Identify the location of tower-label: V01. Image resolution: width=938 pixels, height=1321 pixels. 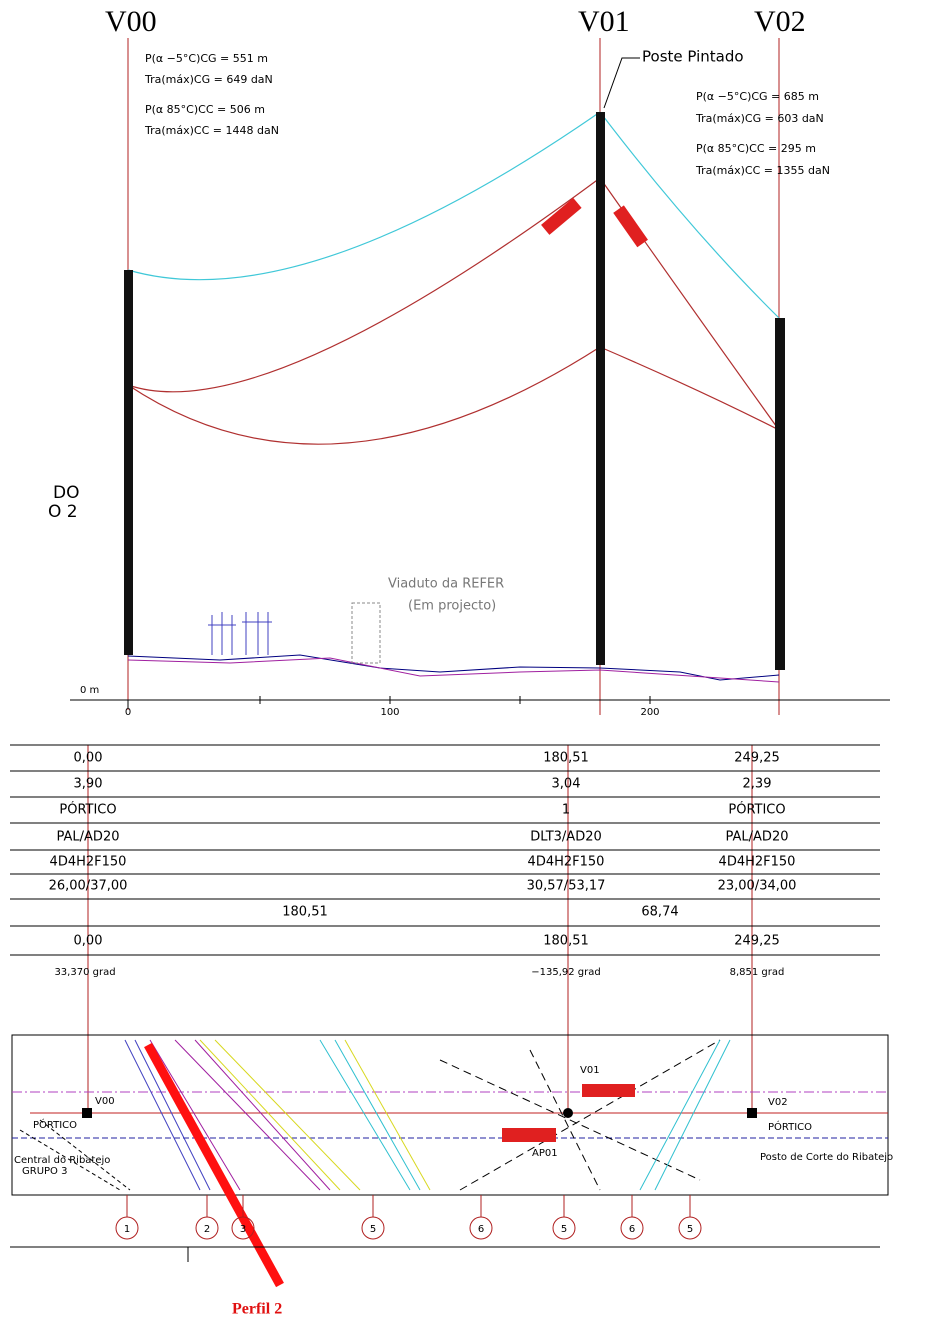
(604, 21).